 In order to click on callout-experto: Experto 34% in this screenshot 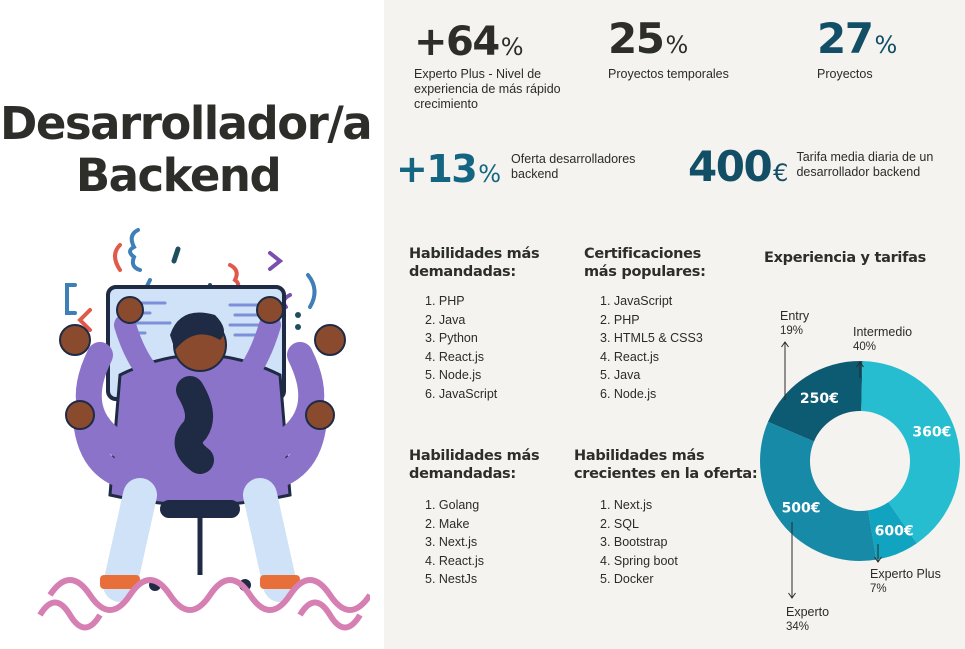, I will do `click(807, 577)`.